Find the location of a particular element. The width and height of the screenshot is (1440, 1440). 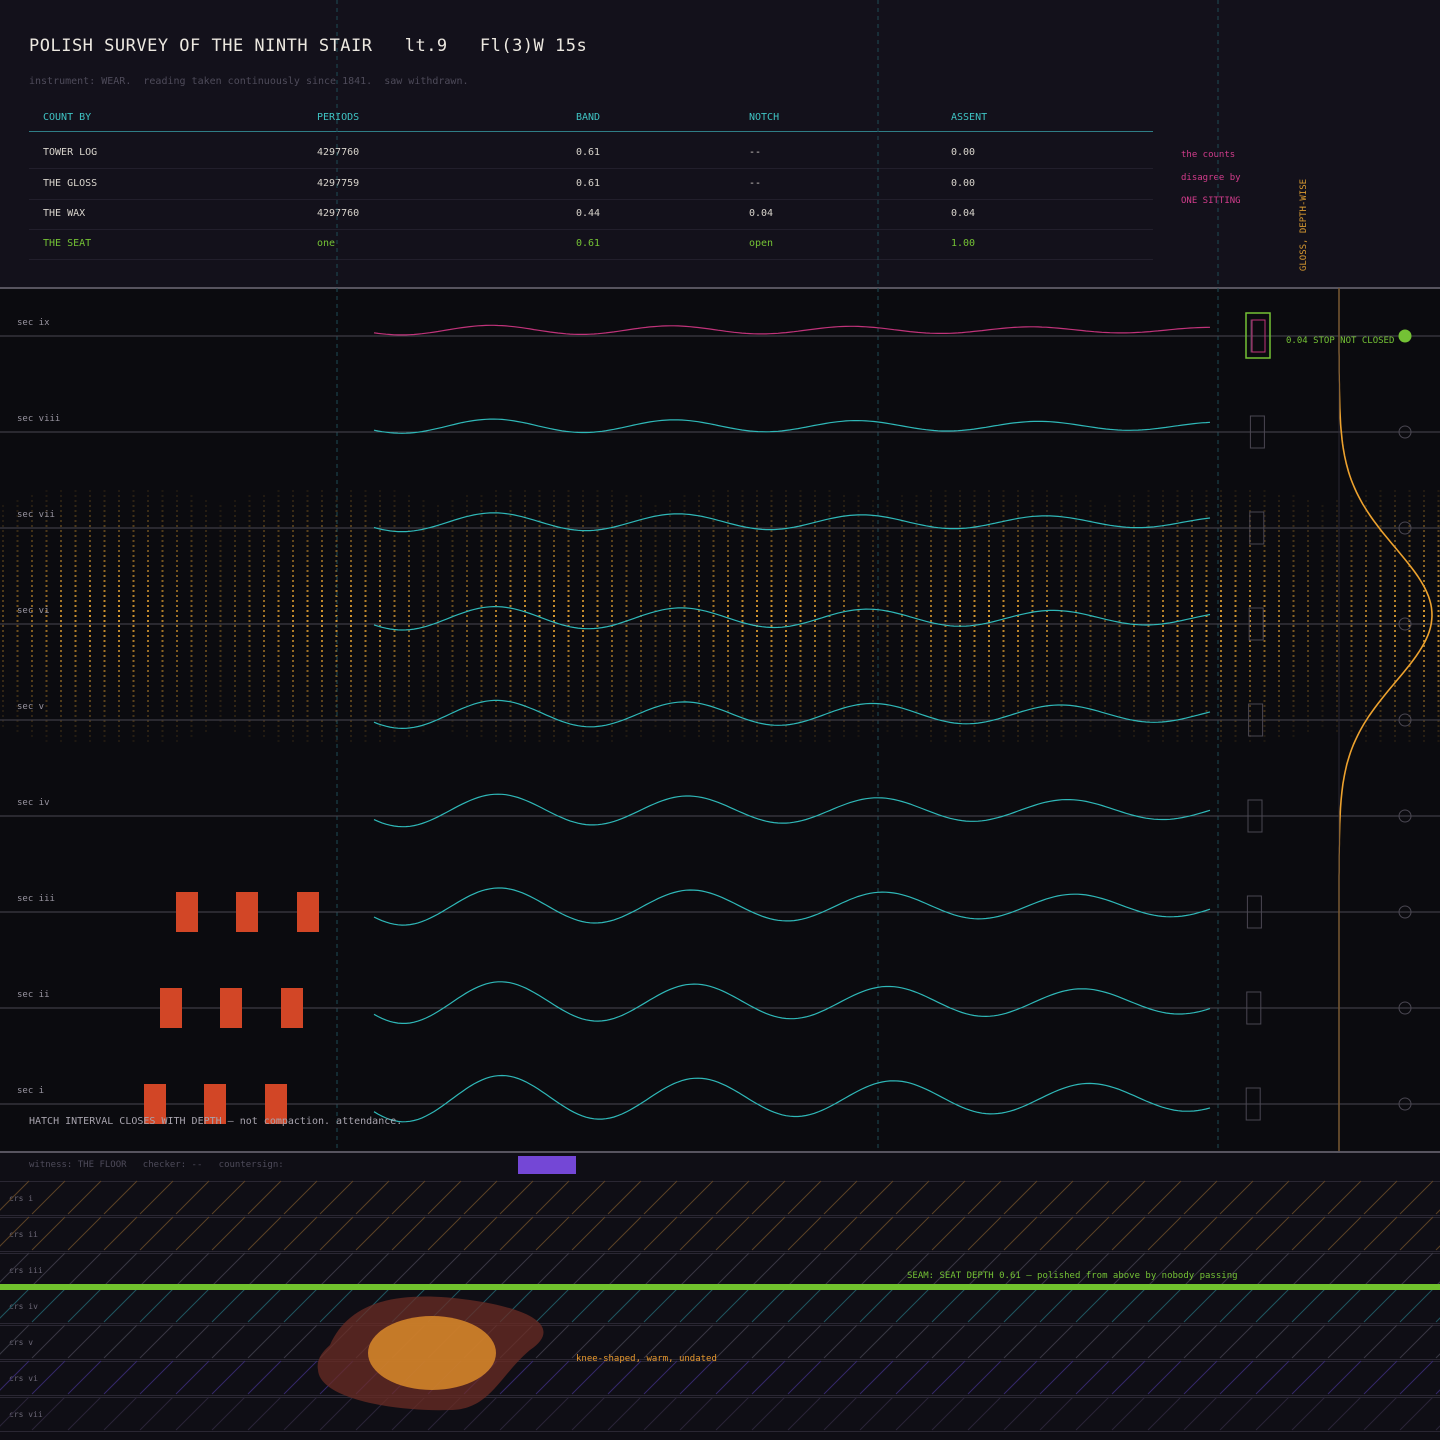

column-header-count-by: COUNT BY is located at coordinates (67, 117).